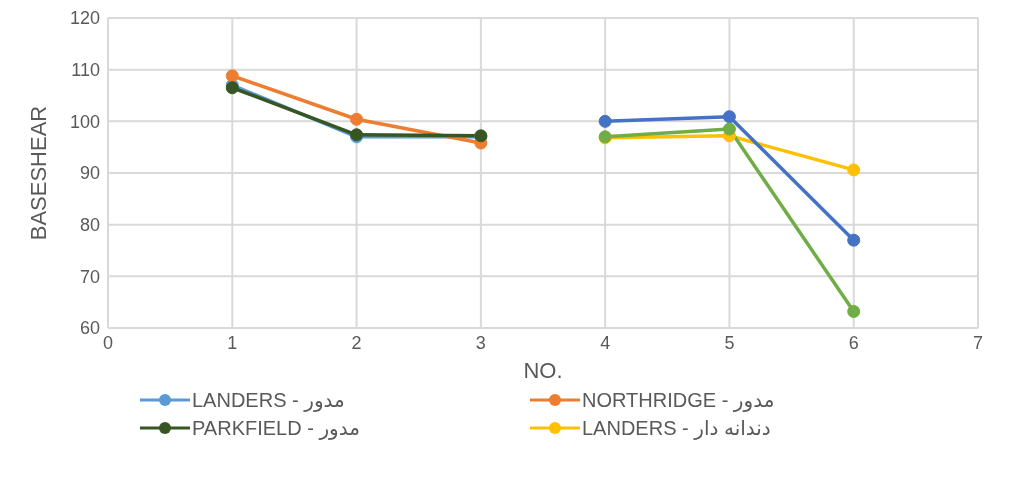 The image size is (1017, 480). What do you see at coordinates (232, 342) in the screenshot?
I see `x-tick-label: 1` at bounding box center [232, 342].